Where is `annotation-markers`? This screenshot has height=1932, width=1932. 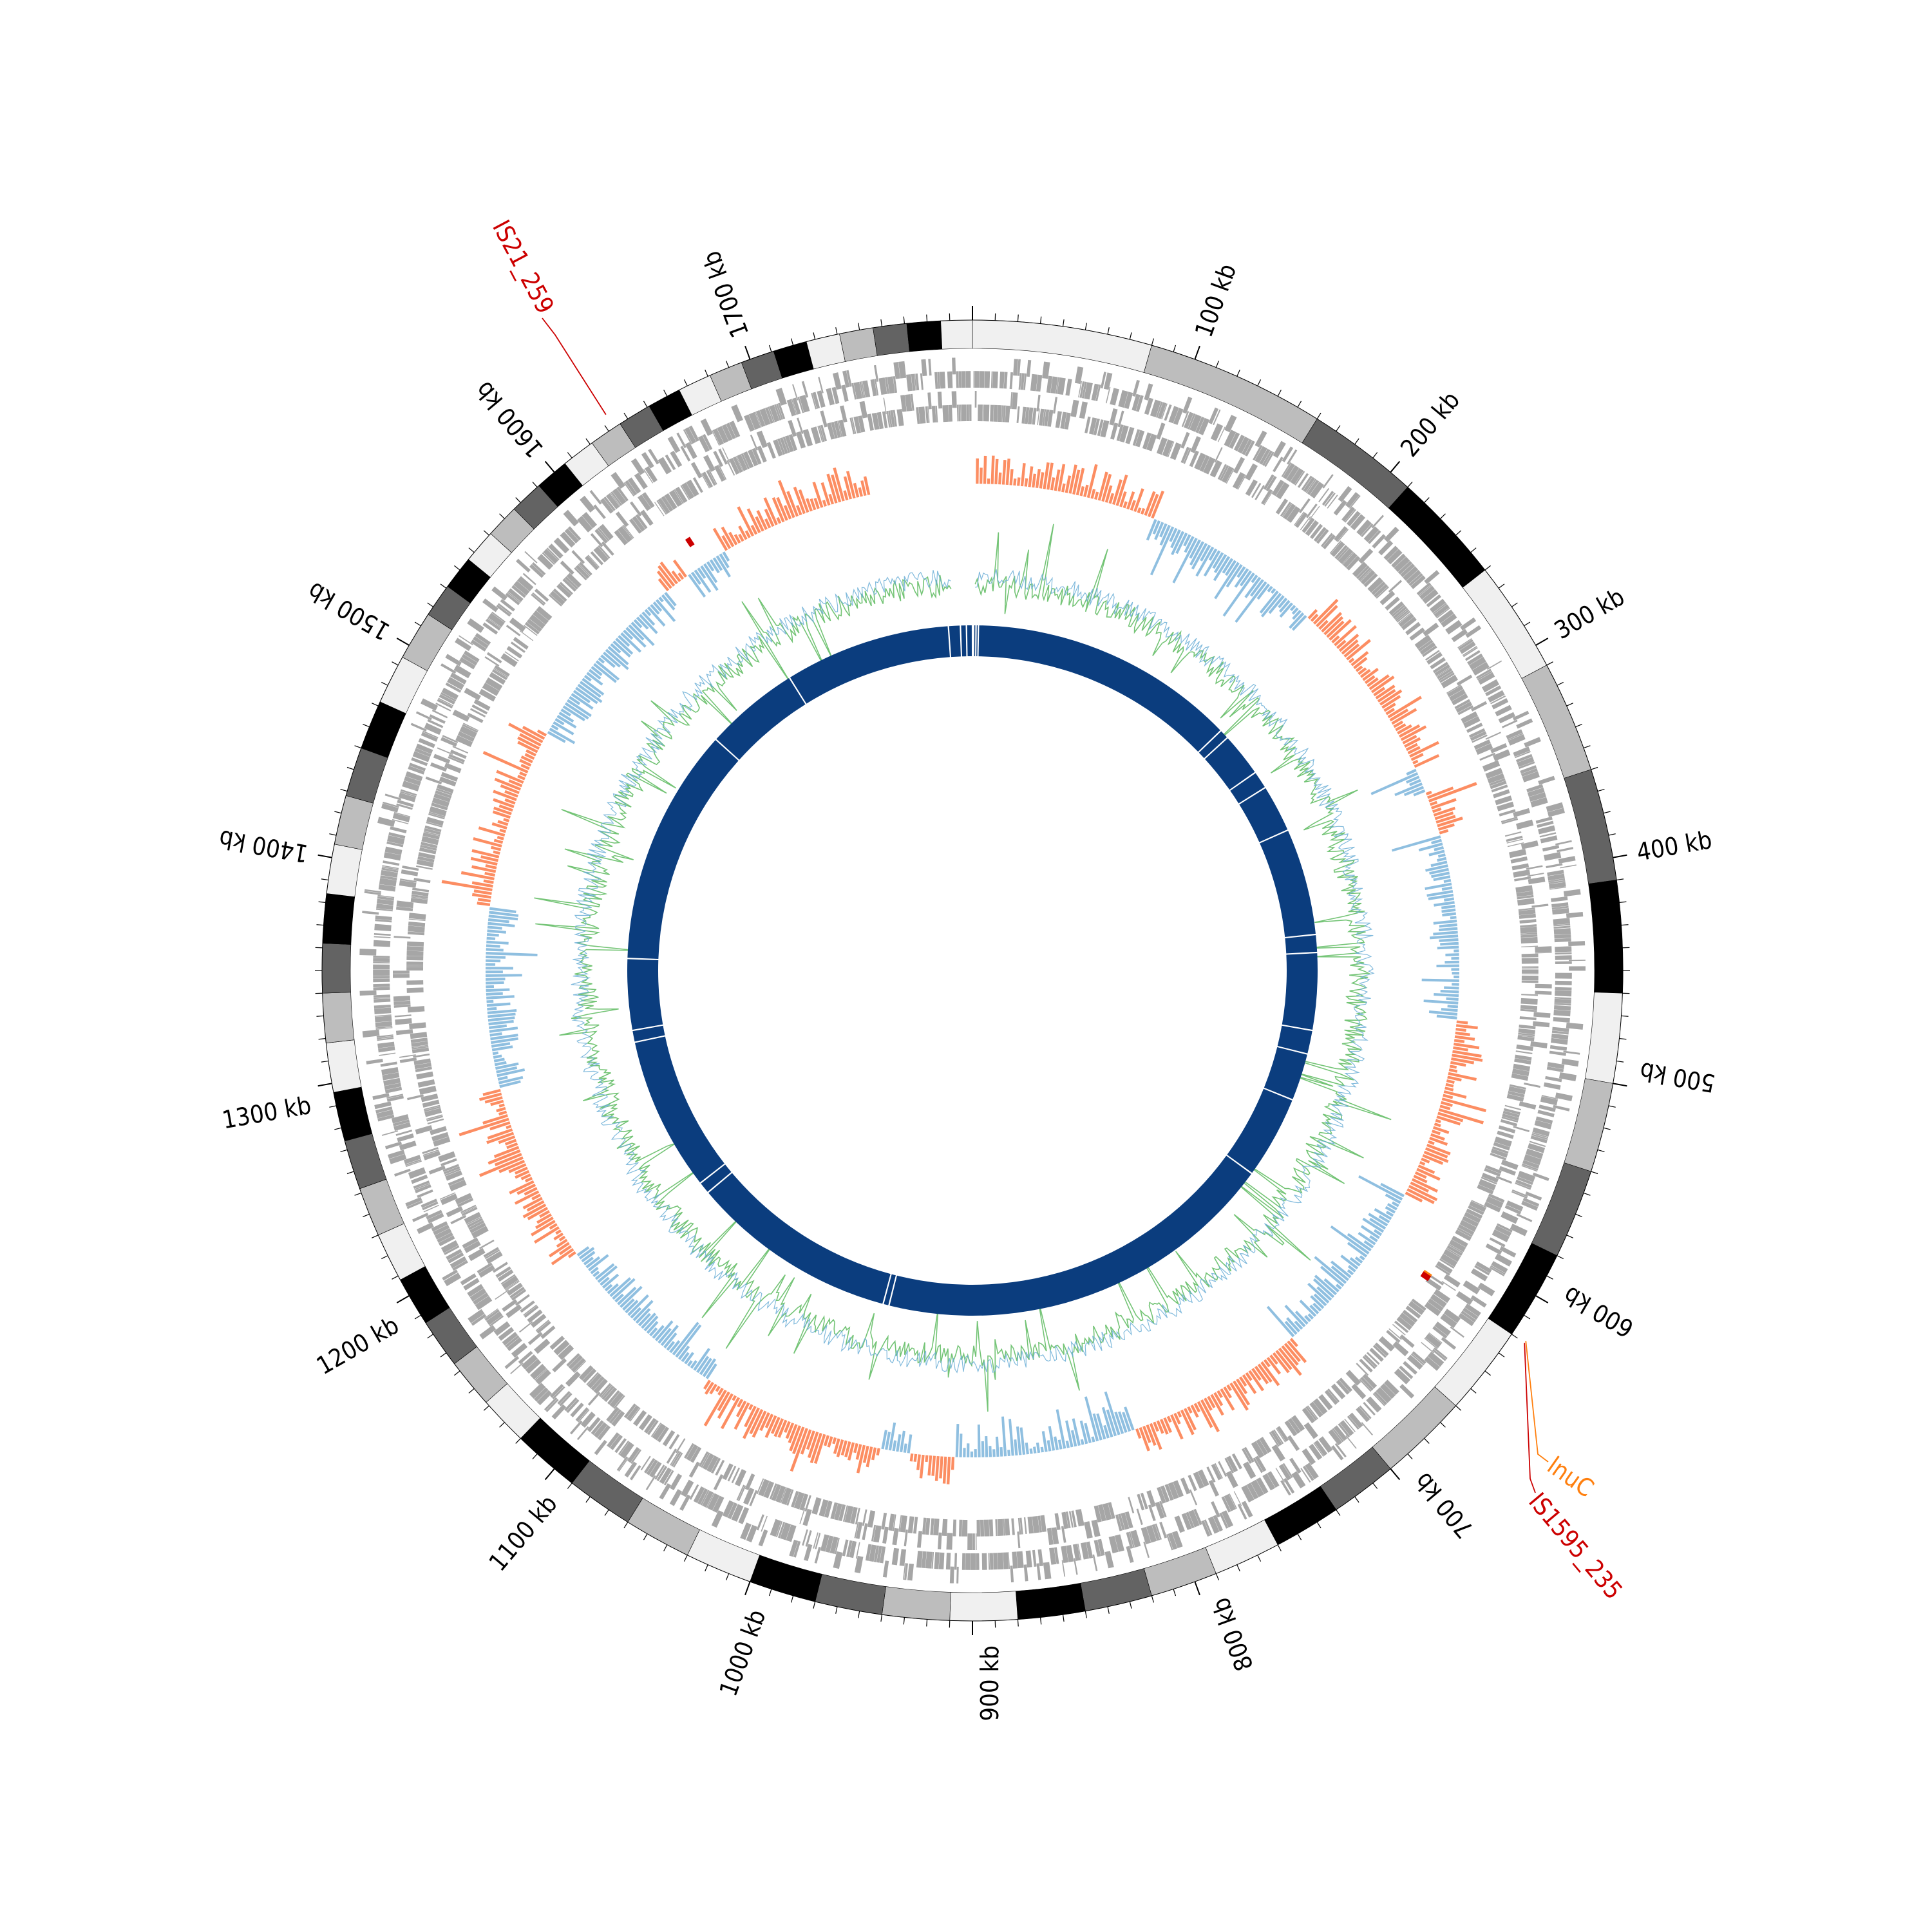 annotation-markers is located at coordinates (1059, 909).